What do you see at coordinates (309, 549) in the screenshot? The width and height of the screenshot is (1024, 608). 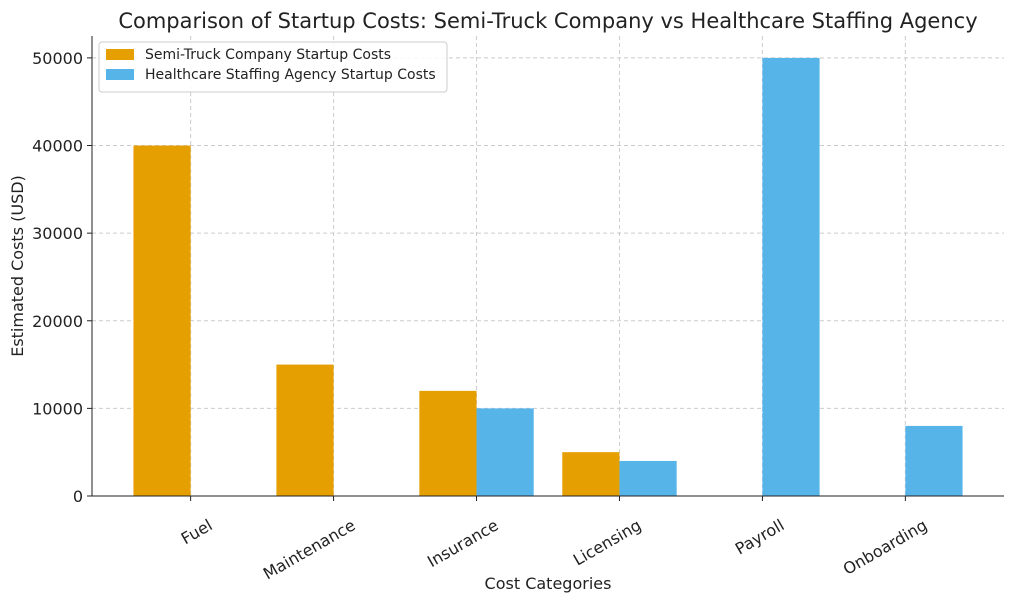 I see `x-tick-label: Maintenance` at bounding box center [309, 549].